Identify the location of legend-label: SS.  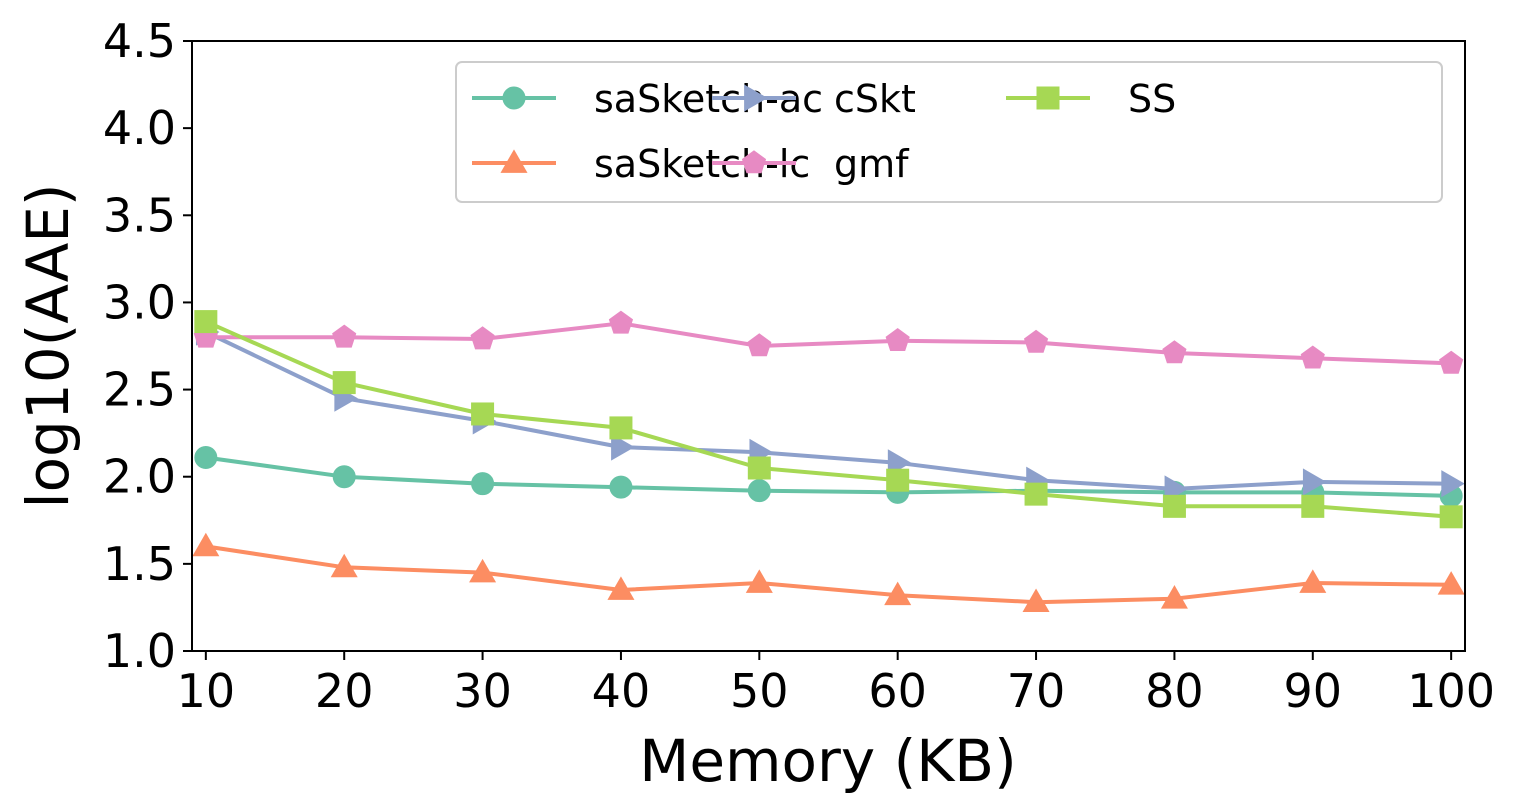
(1152, 99).